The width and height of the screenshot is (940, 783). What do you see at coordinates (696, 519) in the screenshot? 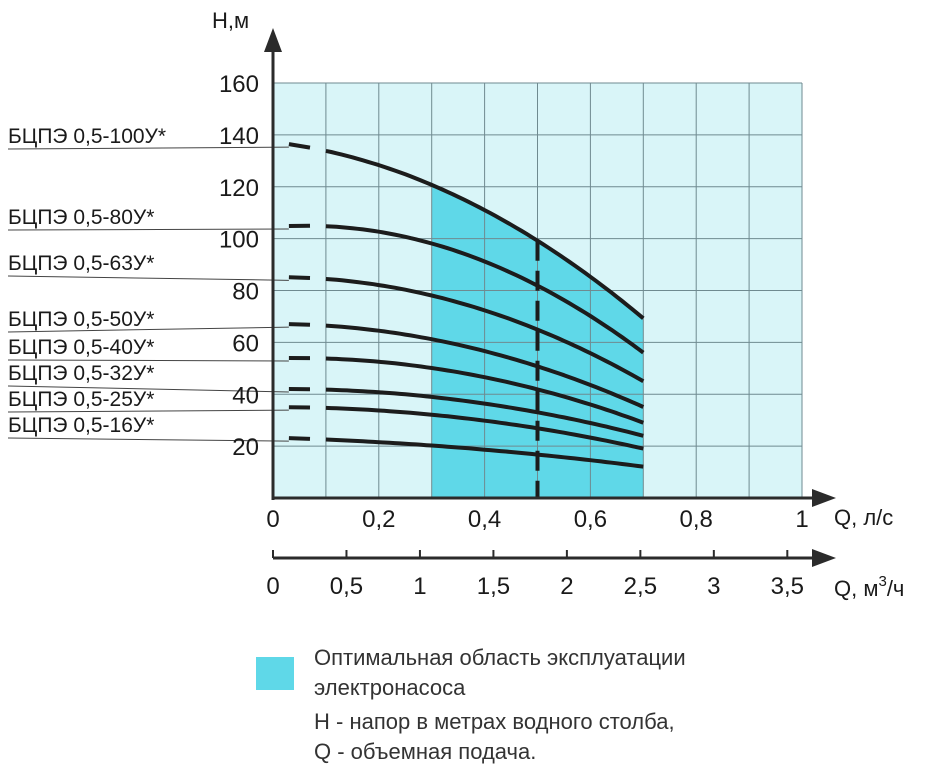
I see `x-tick-label: 0,8` at bounding box center [696, 519].